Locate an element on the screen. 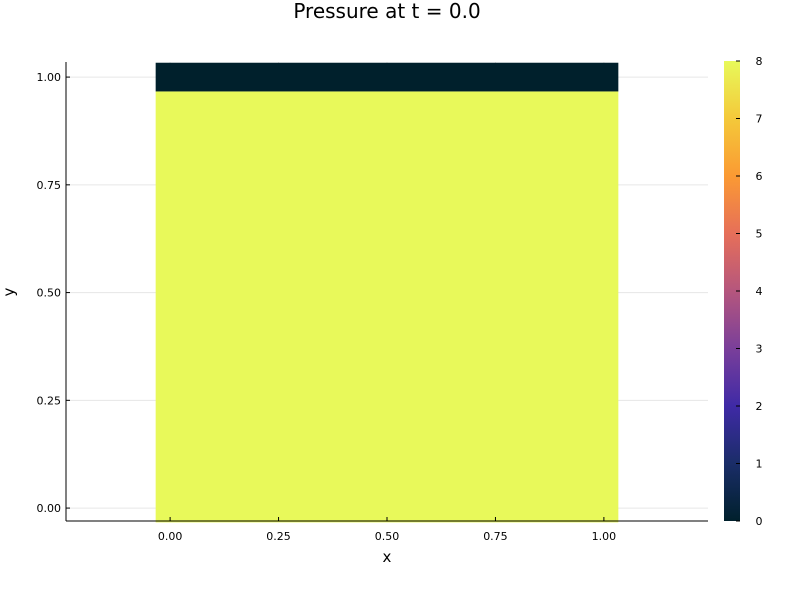 The image size is (800, 600). x-tick-label: 0.00 is located at coordinates (170, 536).